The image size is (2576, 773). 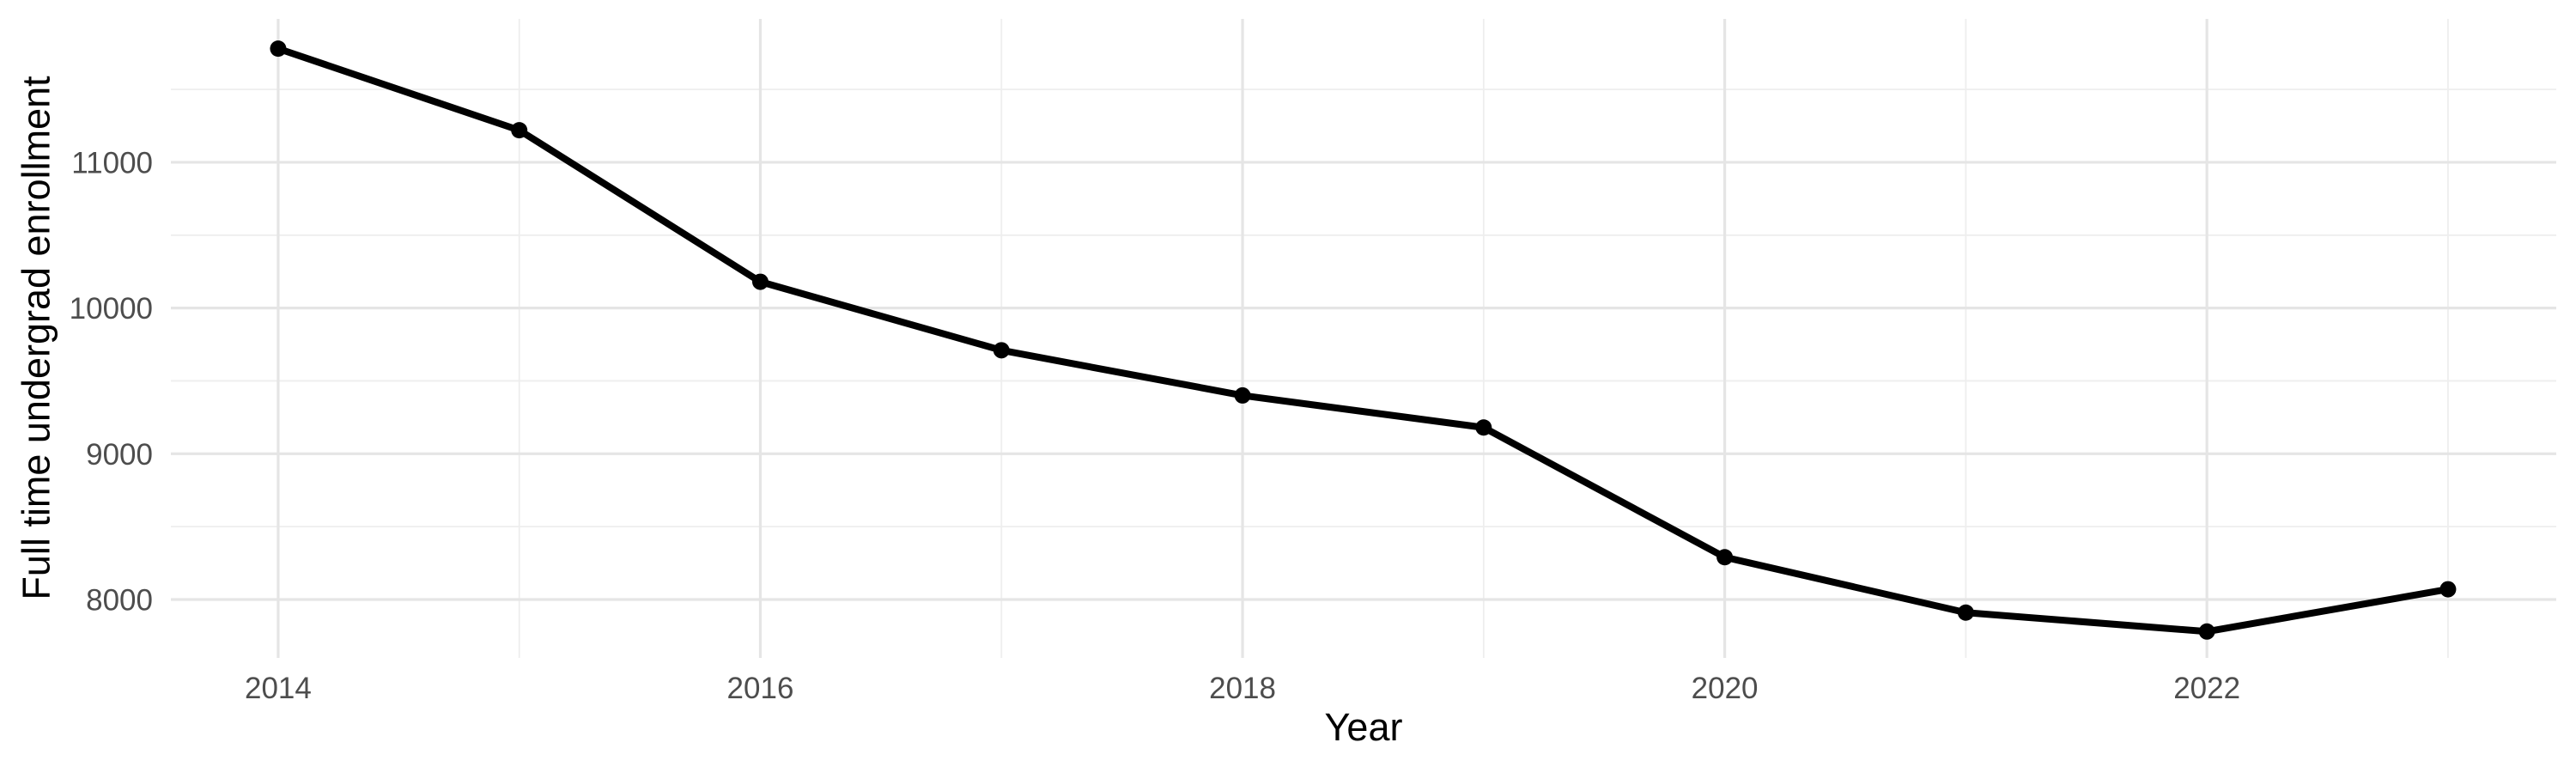 What do you see at coordinates (112, 163) in the screenshot?
I see `y-tick-label: 11000` at bounding box center [112, 163].